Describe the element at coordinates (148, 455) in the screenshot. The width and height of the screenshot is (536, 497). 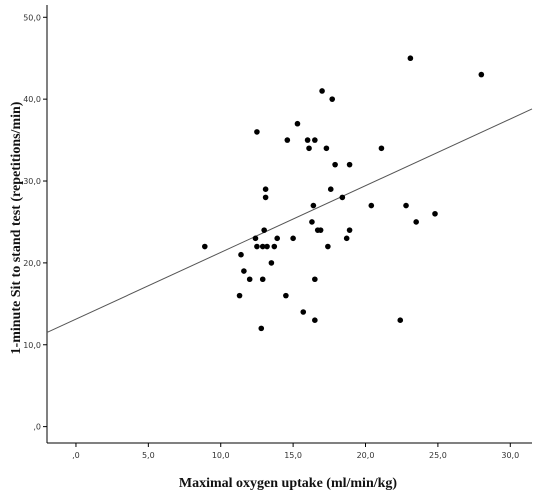
I see `x-tick-label: 5,0` at that location.